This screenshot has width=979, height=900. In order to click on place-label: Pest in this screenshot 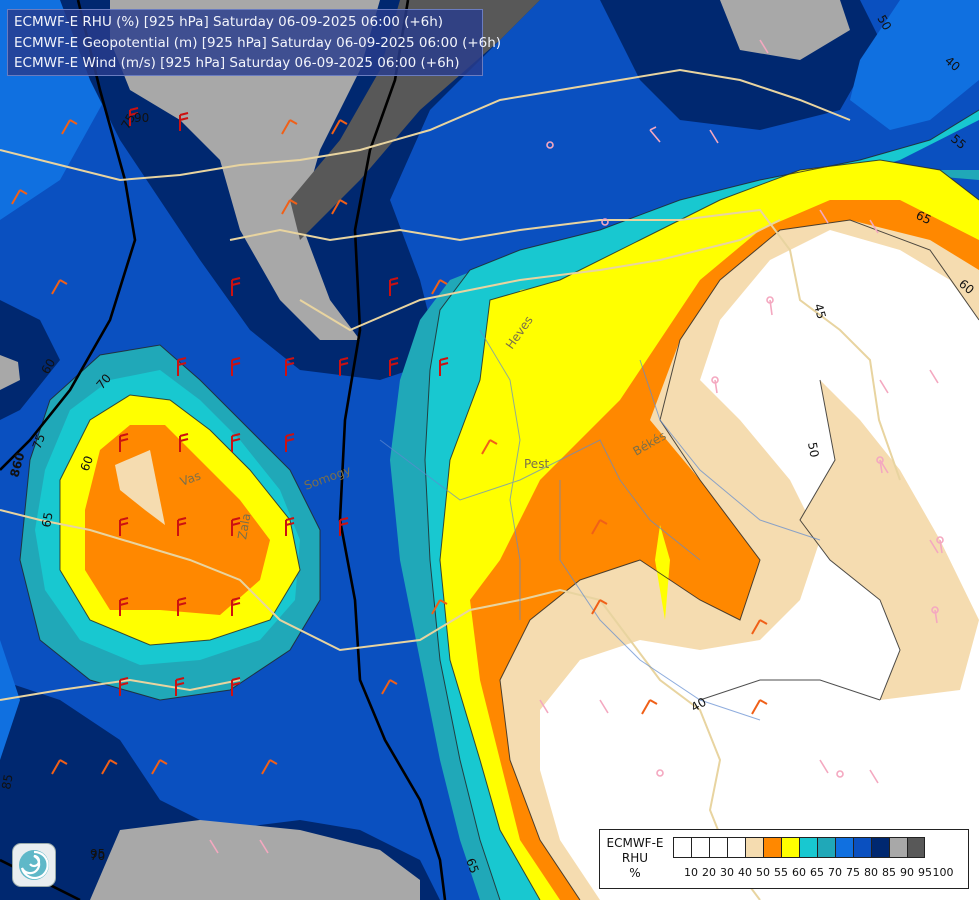, I will do `click(536, 464)`.